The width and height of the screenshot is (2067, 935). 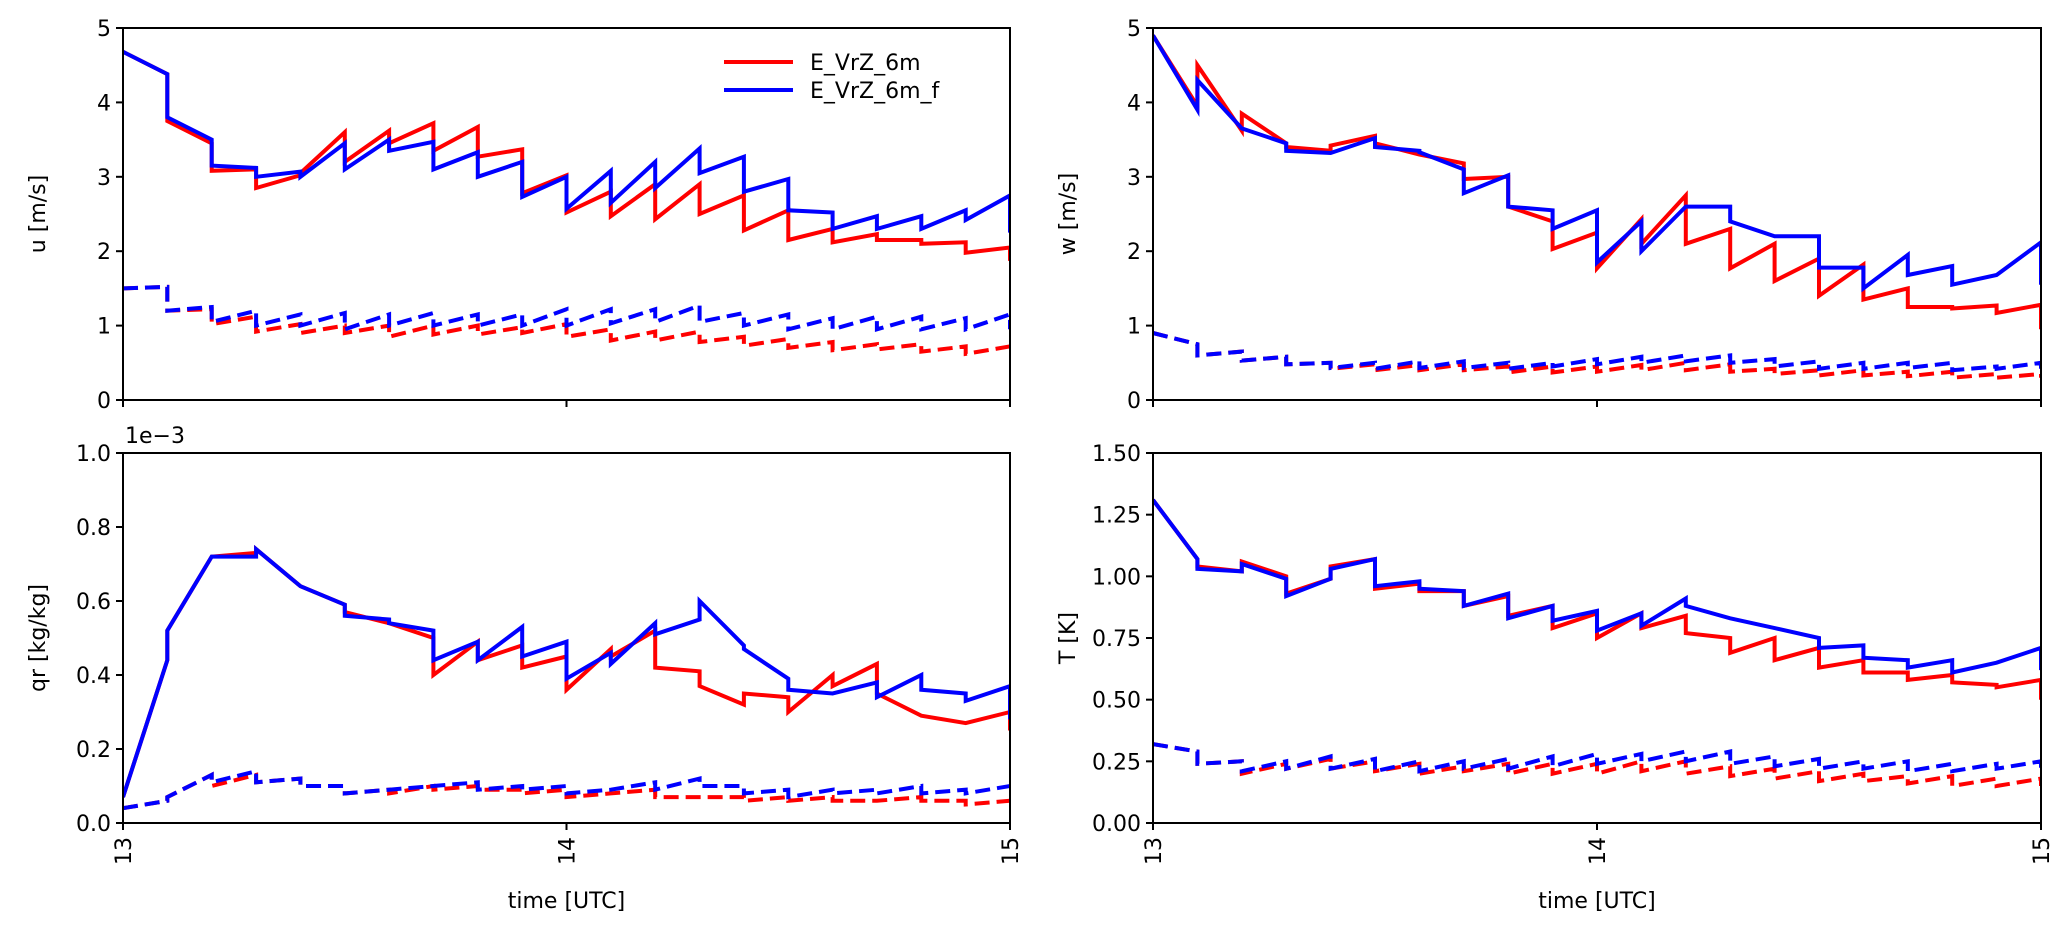 What do you see at coordinates (38, 214) in the screenshot?
I see `y-axis-label: u [m/s]` at bounding box center [38, 214].